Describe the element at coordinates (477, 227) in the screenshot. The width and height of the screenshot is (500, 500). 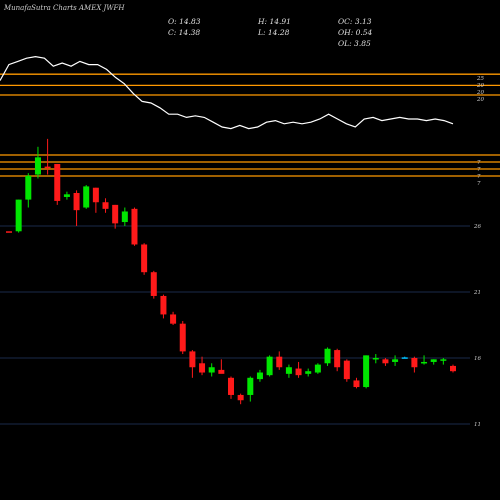
I see `price-tick-label: 26` at that location.